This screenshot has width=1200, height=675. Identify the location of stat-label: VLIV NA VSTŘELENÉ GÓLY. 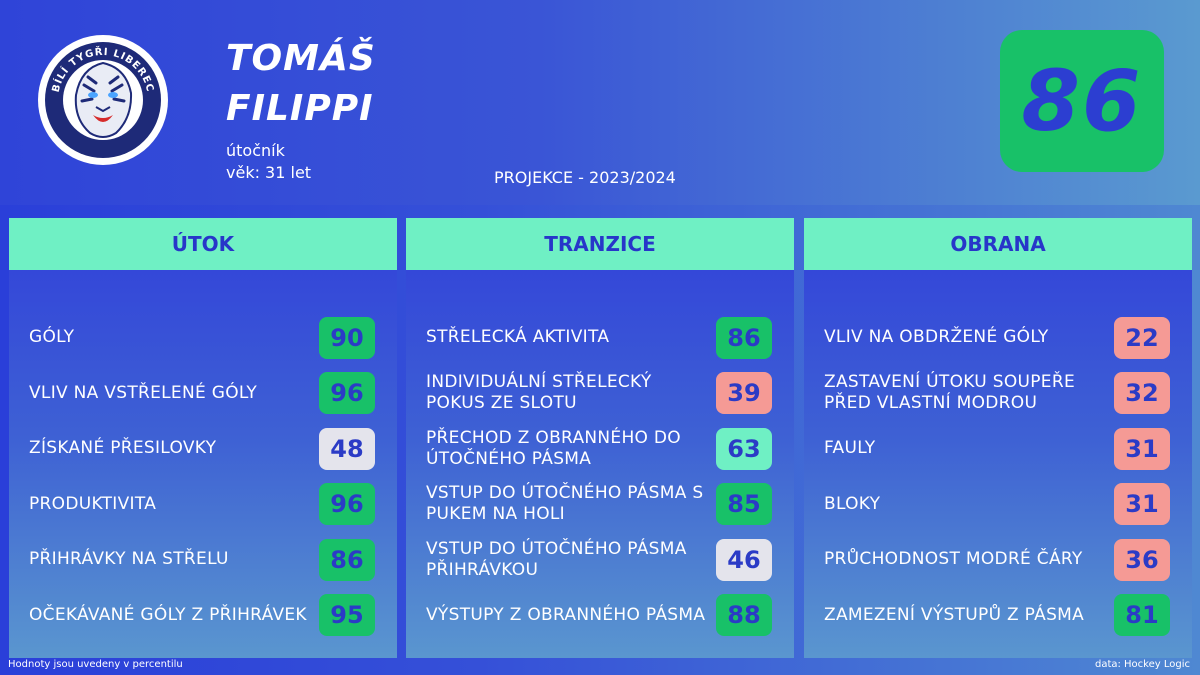
(143, 392).